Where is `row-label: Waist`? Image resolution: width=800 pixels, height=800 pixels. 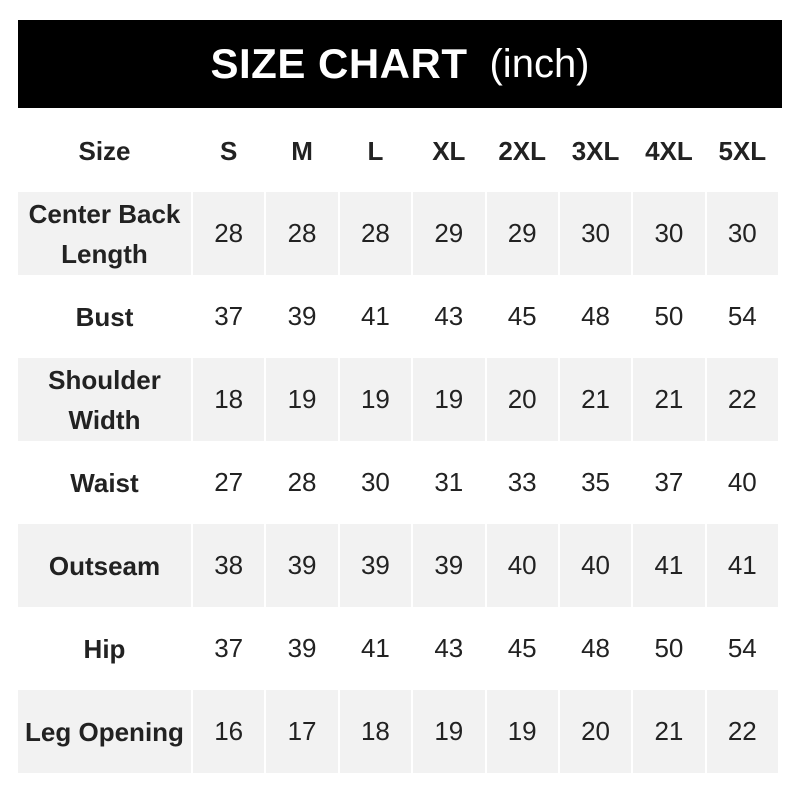 row-label: Waist is located at coordinates (104, 482).